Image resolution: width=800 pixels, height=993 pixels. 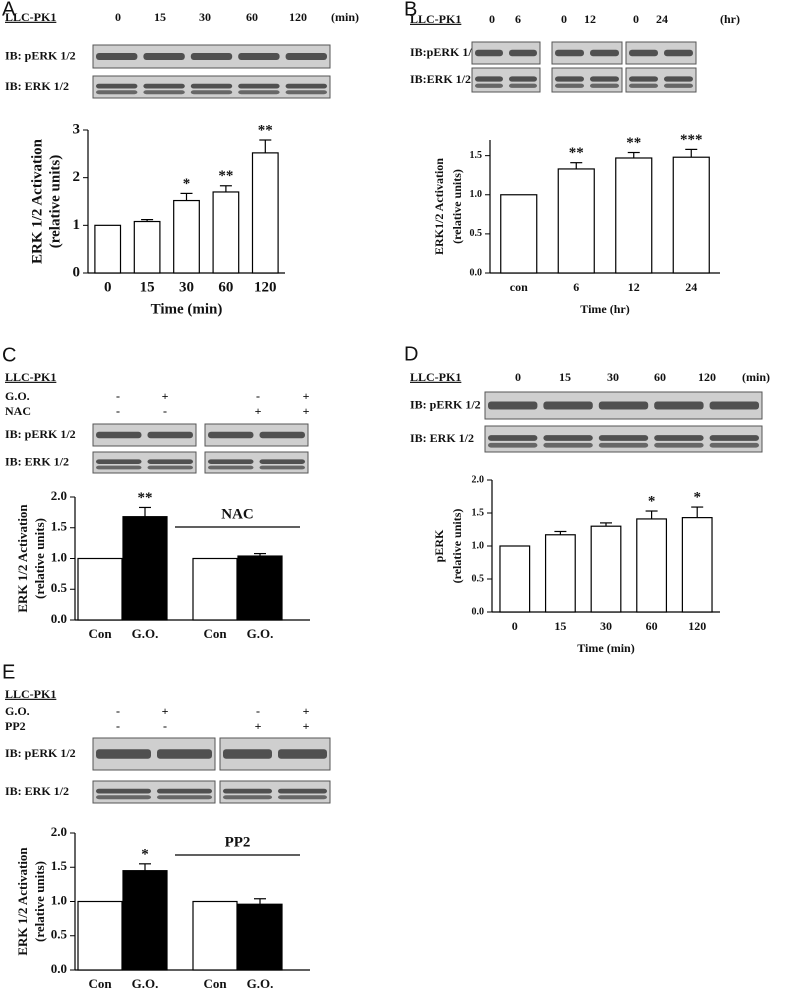 I want to click on lane-label: 60, so click(x=252, y=17).